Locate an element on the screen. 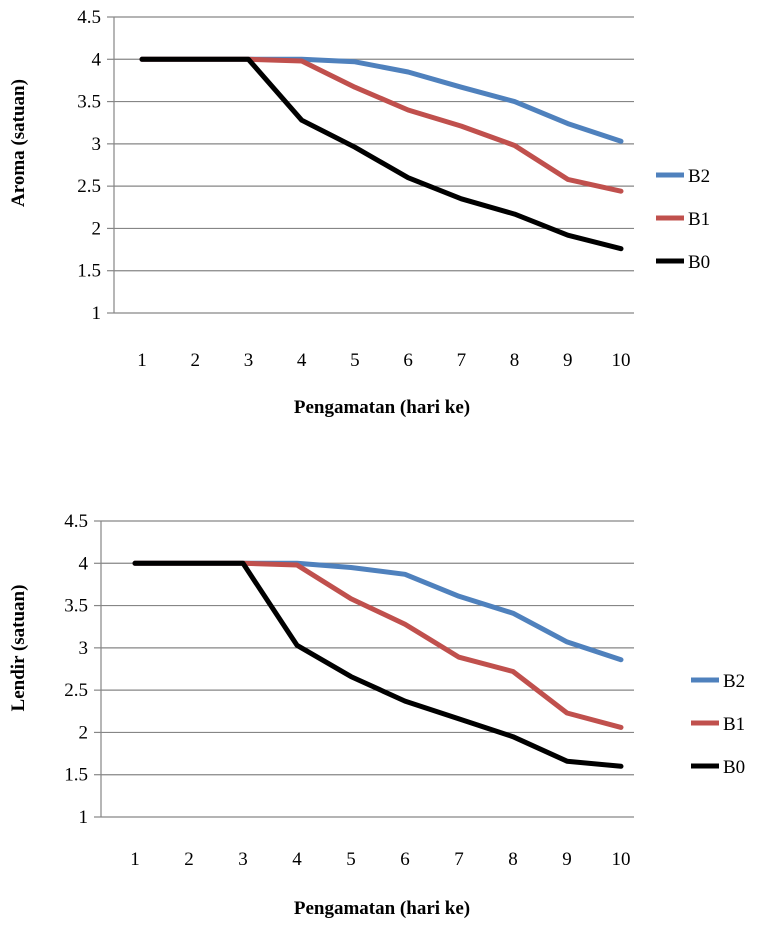  y-axis-title: Aroma (satuan) is located at coordinates (18, 143).